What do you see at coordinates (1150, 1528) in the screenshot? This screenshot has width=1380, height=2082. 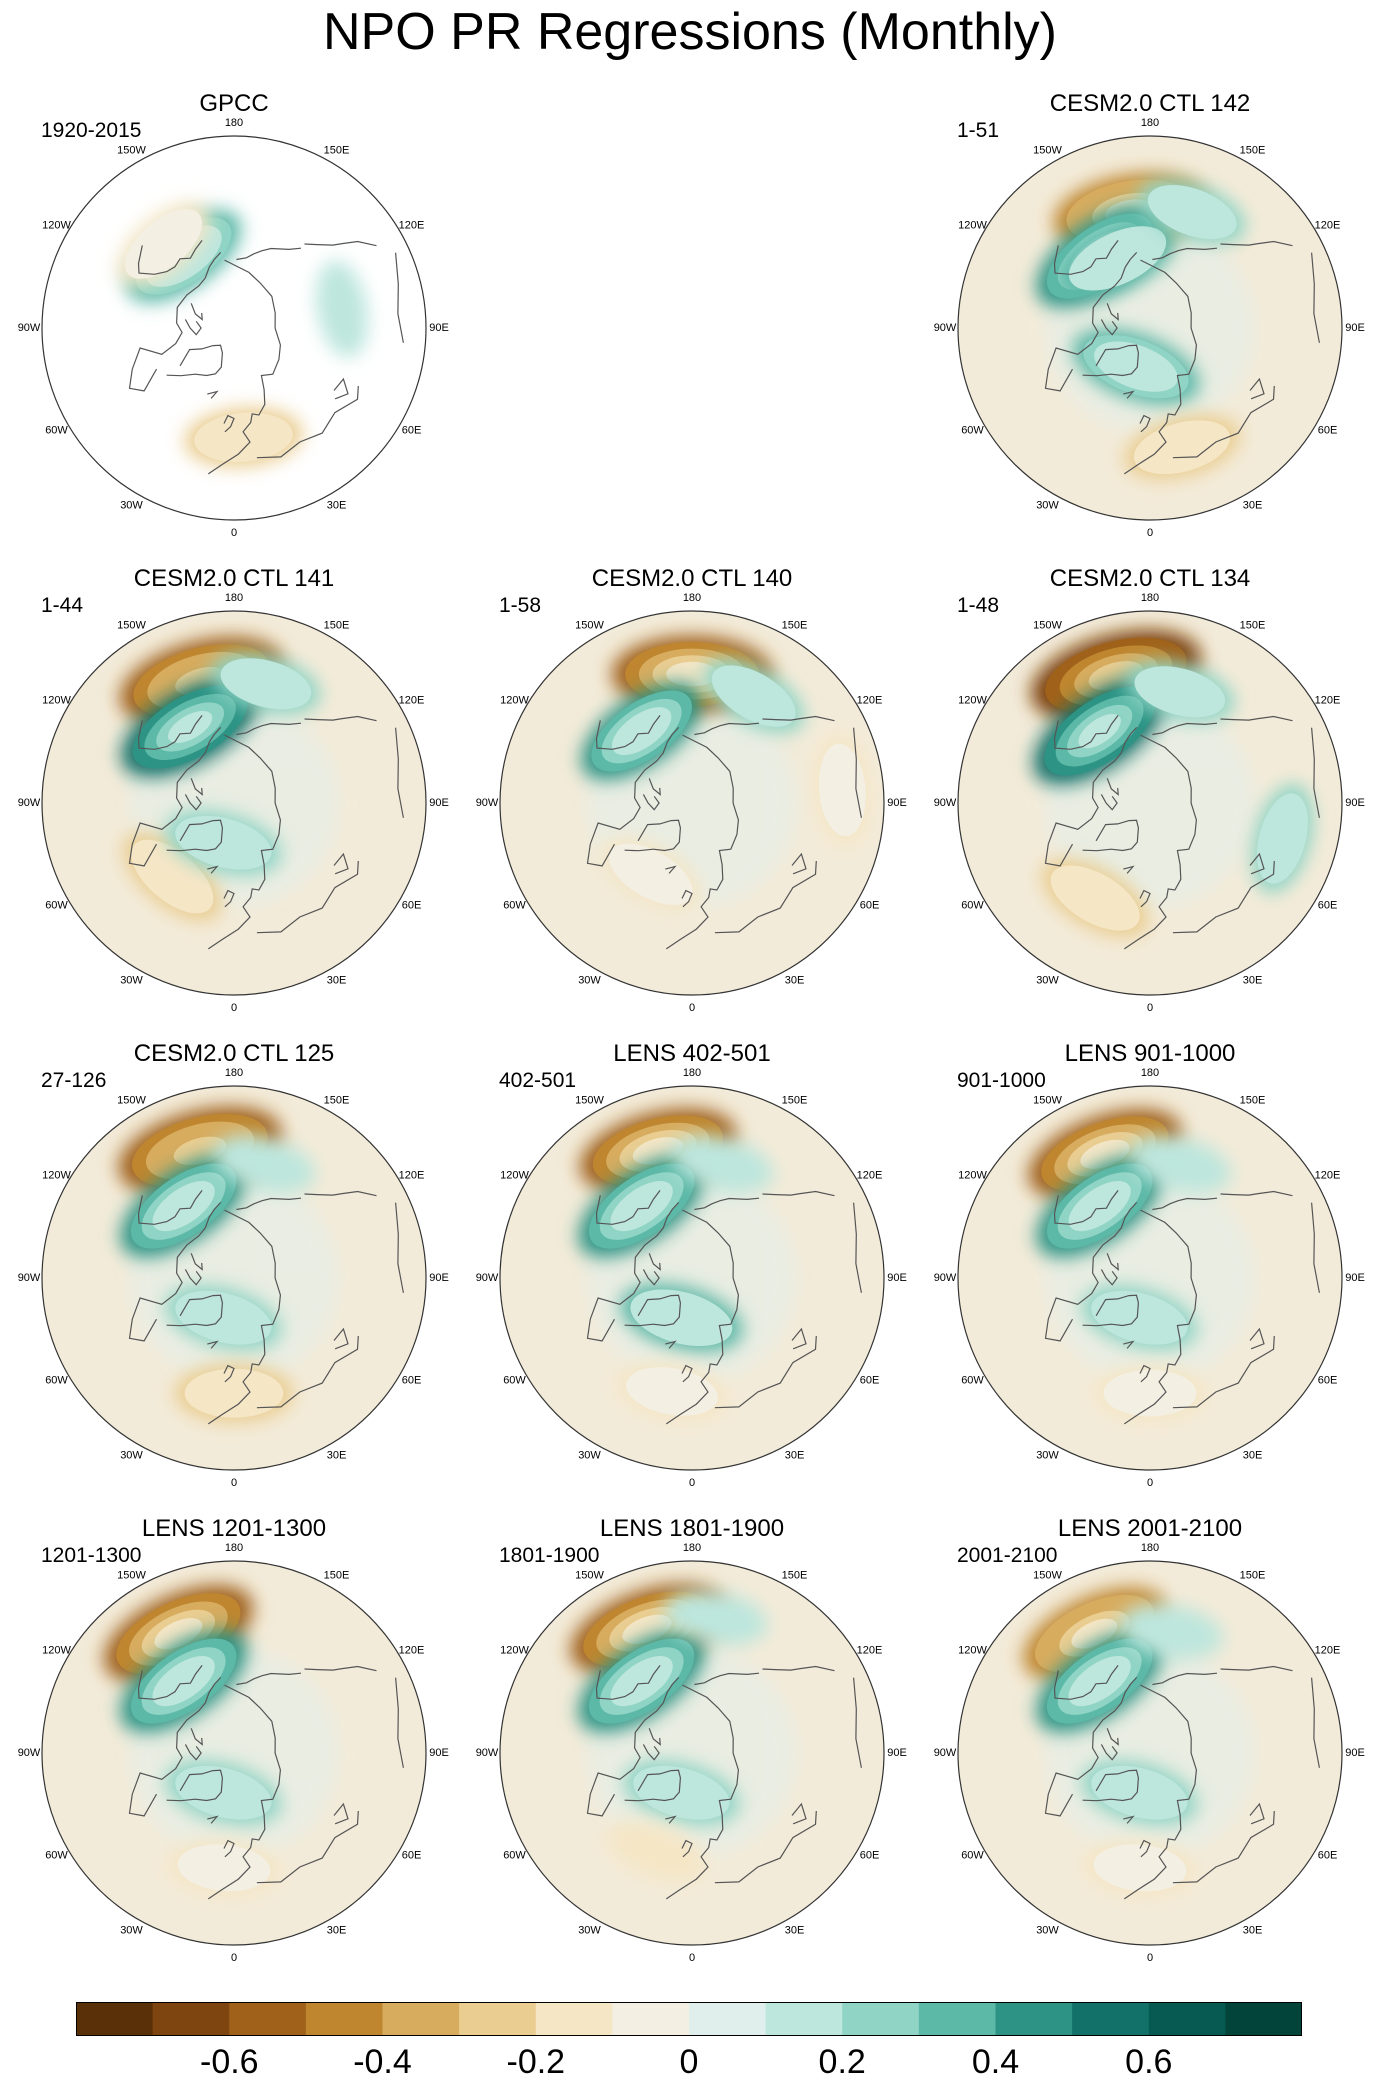 I see `panel-title: LENS 2001-2100` at bounding box center [1150, 1528].